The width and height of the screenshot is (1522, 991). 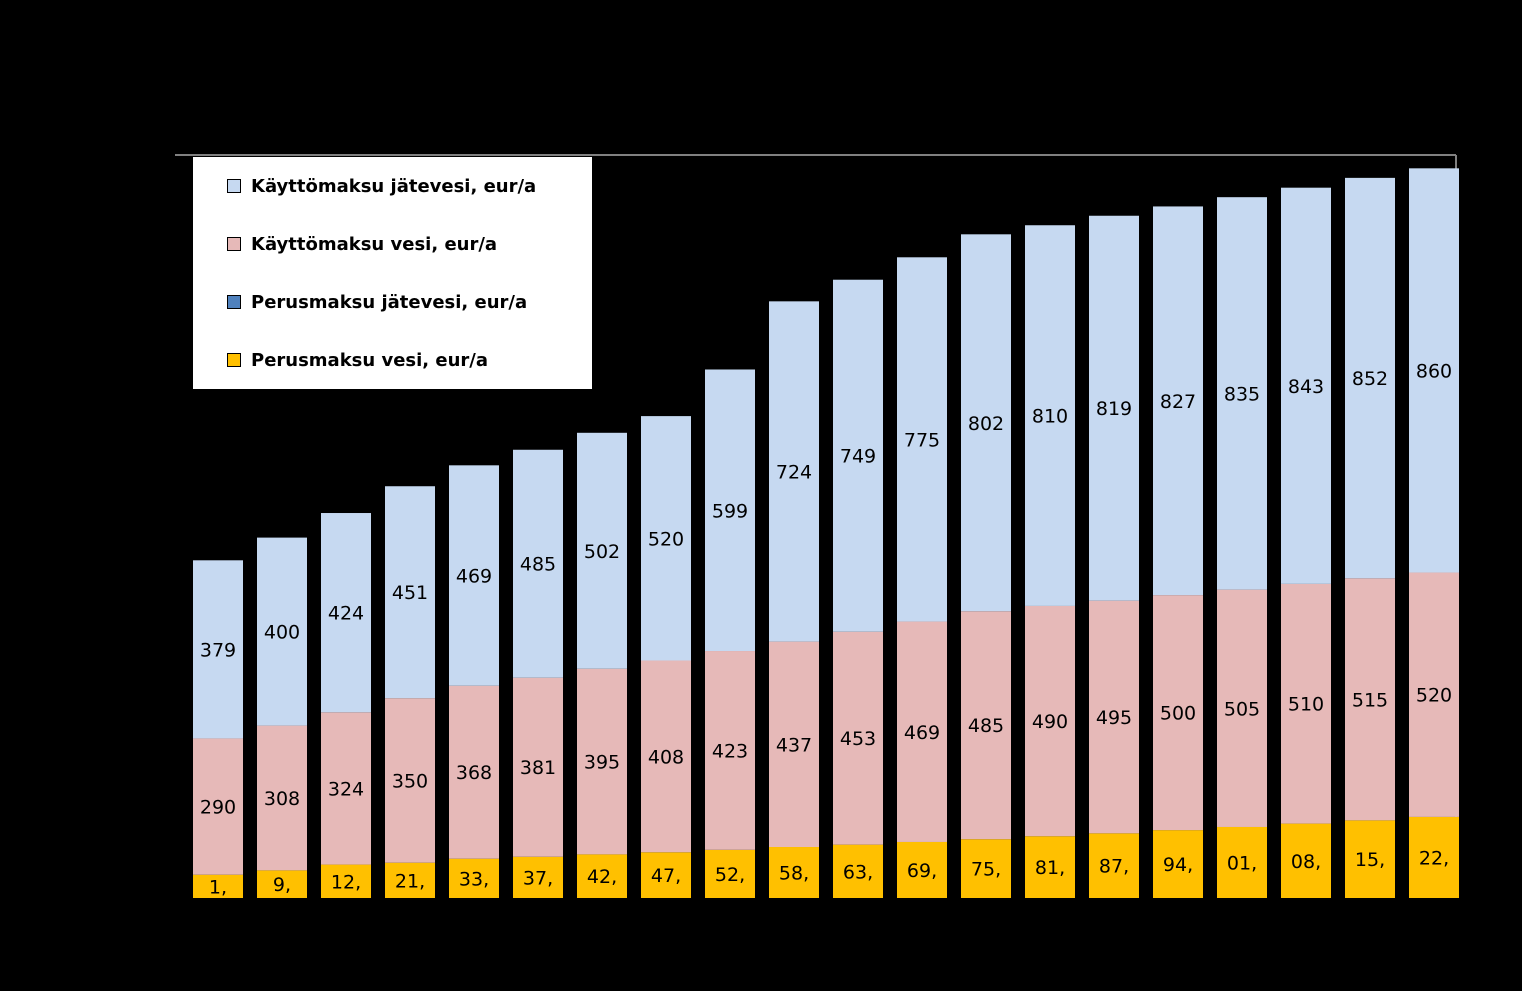 What do you see at coordinates (370, 360) in the screenshot?
I see `legend-label: Perusmaksu vesi, eur/a` at bounding box center [370, 360].